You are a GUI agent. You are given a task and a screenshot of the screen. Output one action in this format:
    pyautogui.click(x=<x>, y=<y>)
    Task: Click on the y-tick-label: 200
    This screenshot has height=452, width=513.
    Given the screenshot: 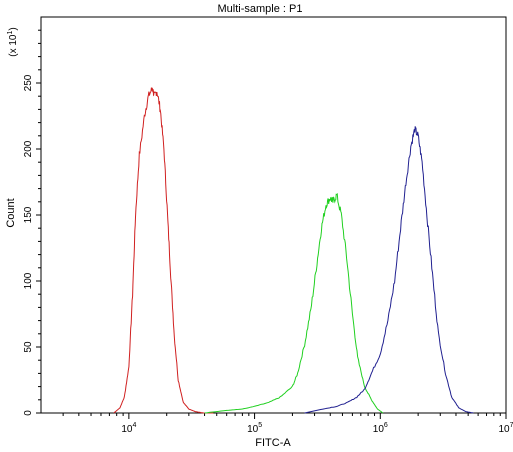 What is the action you would take?
    pyautogui.click(x=28, y=148)
    